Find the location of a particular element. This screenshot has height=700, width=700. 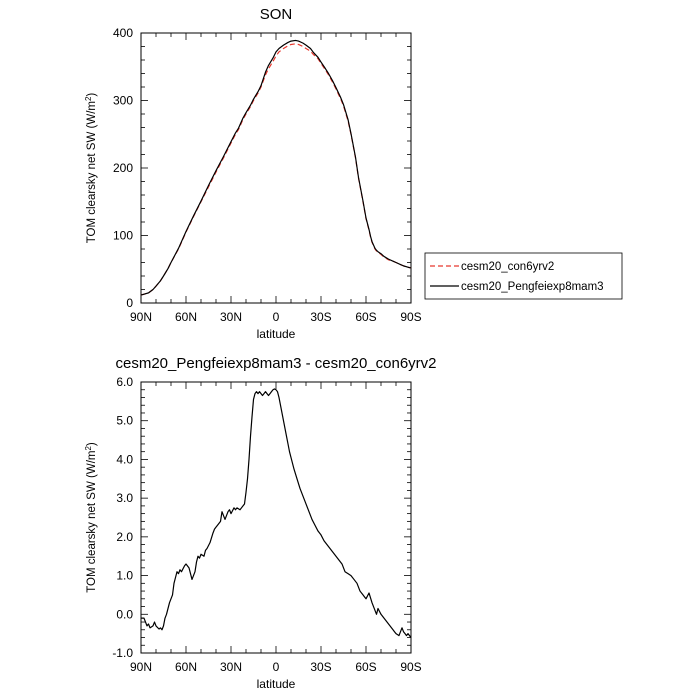

legend: cesm20_con6yrv2 cesm20_Pengfeiexp8mam3 is located at coordinates (523, 276).